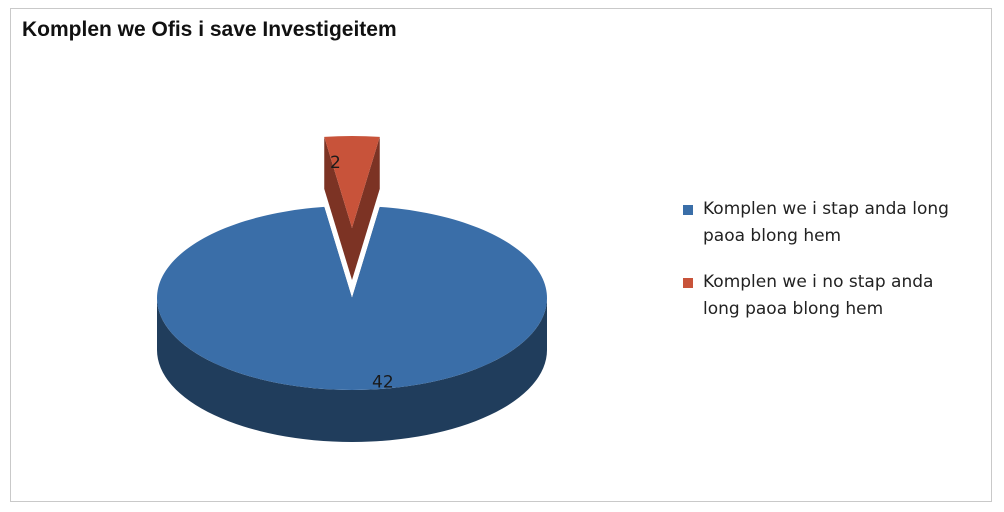 The image size is (1004, 512). What do you see at coordinates (383, 382) in the screenshot?
I see `data-label-0: 42` at bounding box center [383, 382].